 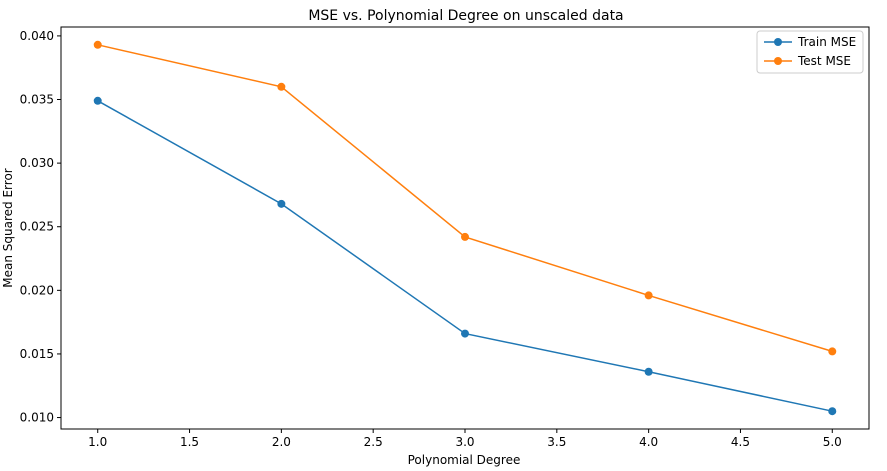 I want to click on y-tick-label: 0.030, so click(x=37, y=163).